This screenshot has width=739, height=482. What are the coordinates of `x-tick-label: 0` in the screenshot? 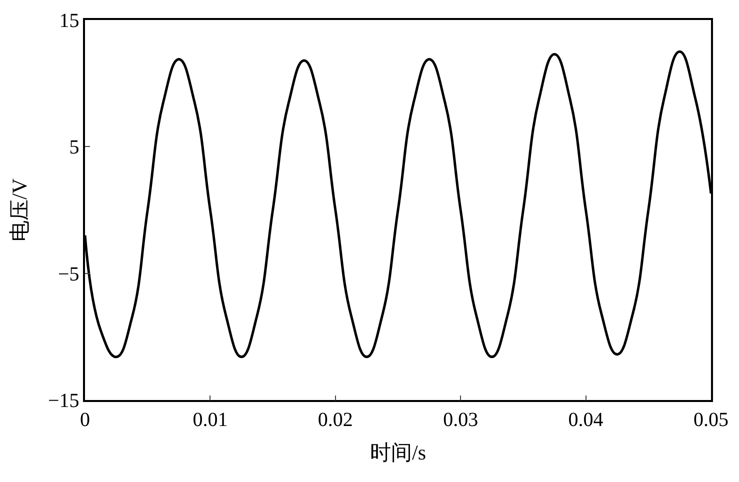 It's located at (85, 419).